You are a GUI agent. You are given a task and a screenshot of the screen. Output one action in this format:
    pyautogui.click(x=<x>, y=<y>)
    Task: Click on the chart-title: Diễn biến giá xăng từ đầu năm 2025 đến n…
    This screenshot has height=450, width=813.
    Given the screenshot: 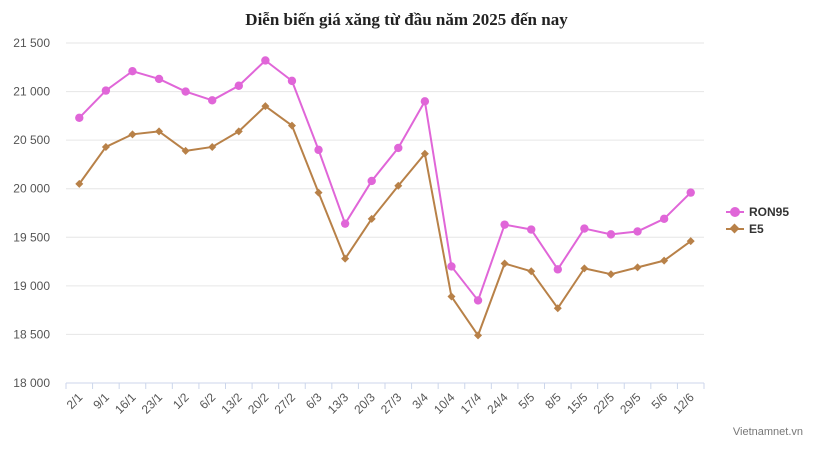 What is the action you would take?
    pyautogui.click(x=406, y=19)
    